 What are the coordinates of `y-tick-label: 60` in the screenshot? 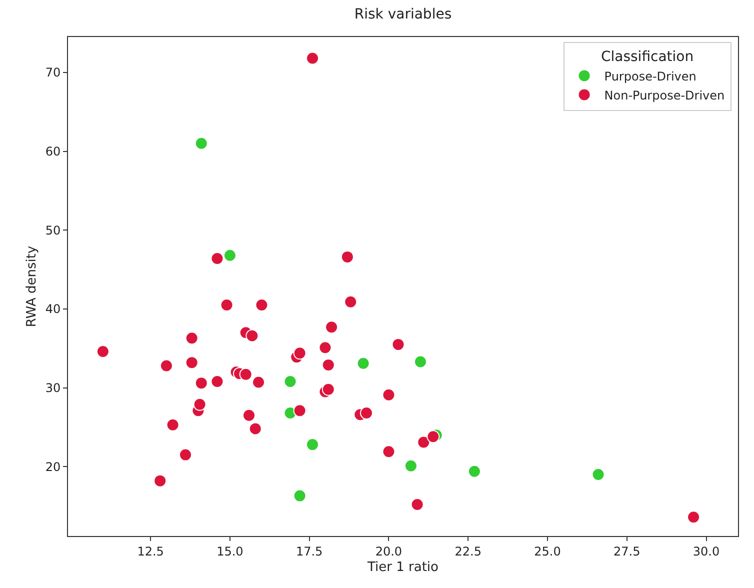 It's located at (53, 151).